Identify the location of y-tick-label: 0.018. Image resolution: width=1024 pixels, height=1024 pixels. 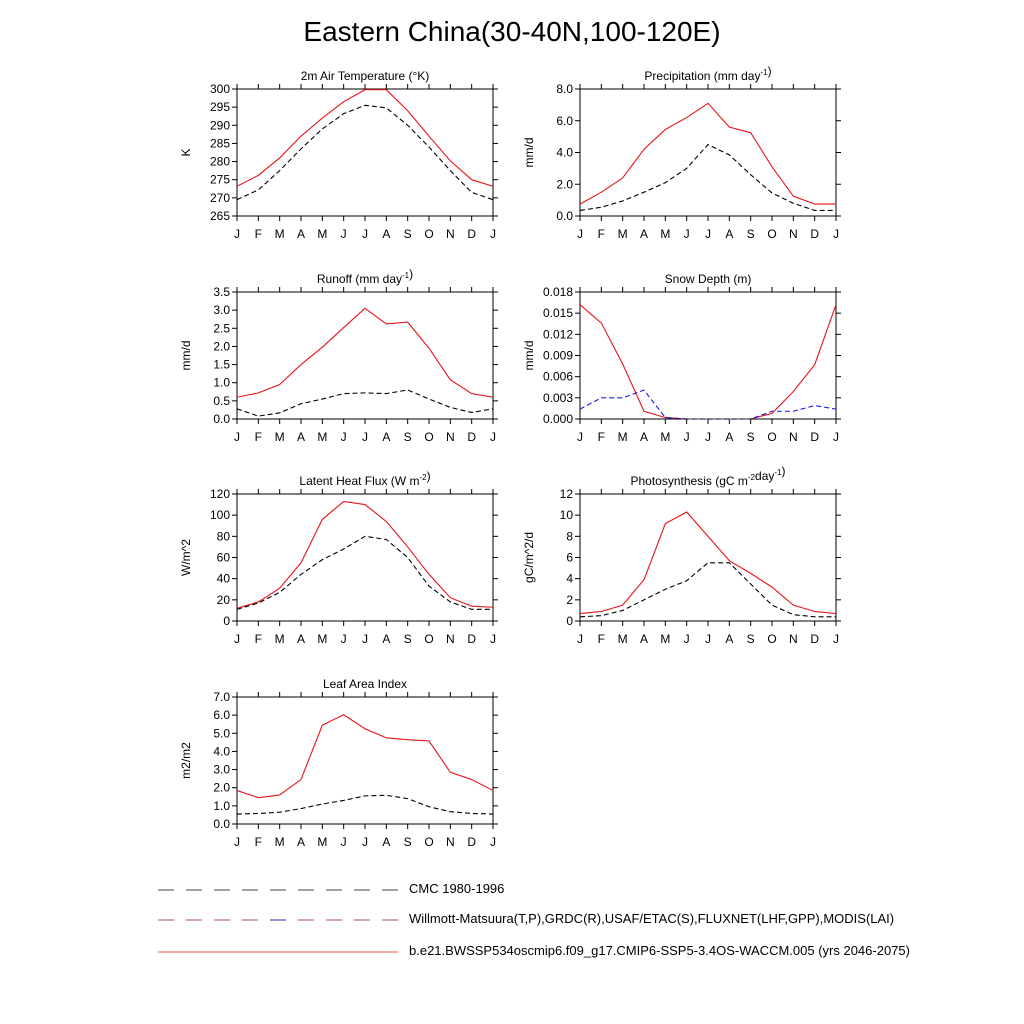
(558, 292).